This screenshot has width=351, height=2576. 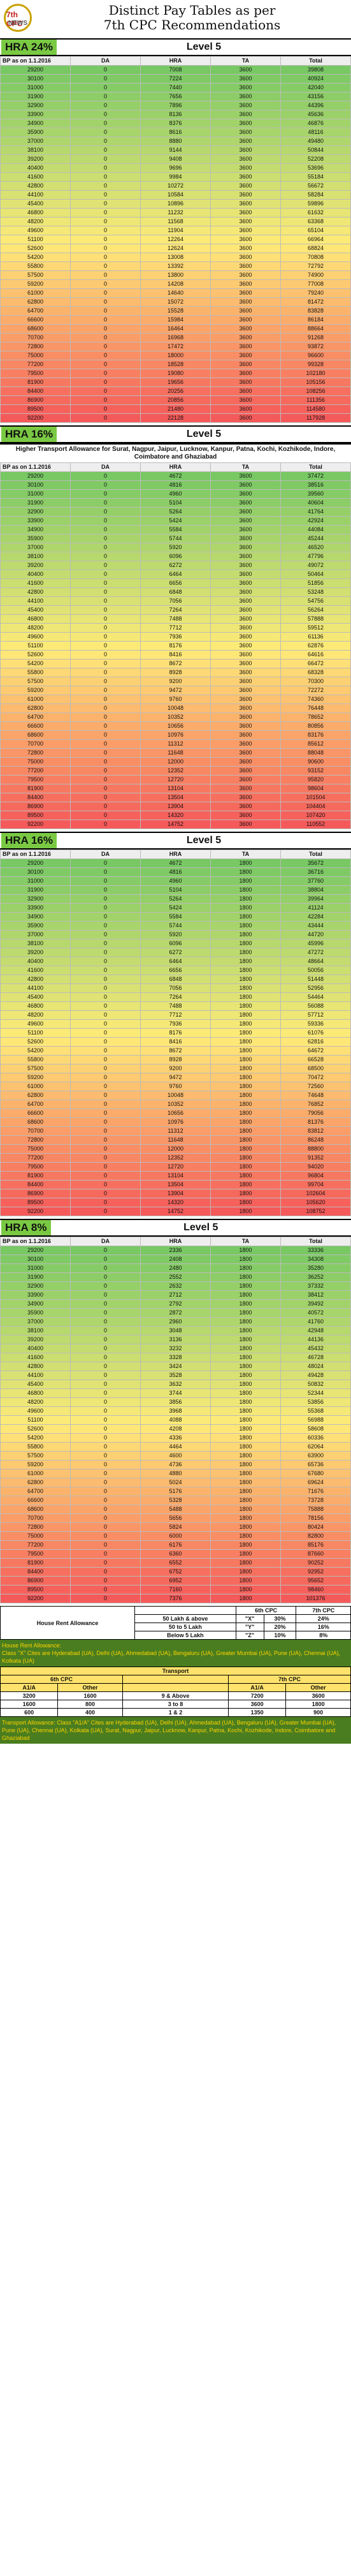 I want to click on table-row: 57500 0 4600 1800 63900, so click(x=175, y=1456).